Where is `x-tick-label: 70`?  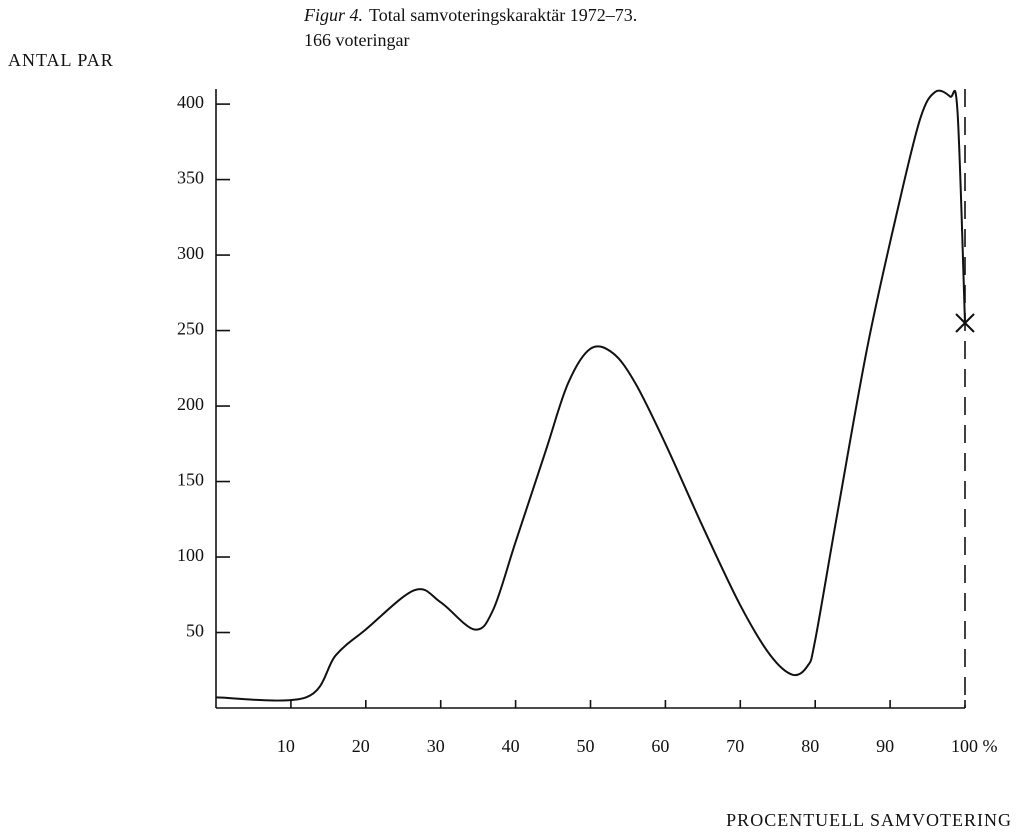 x-tick-label: 70 is located at coordinates (735, 746).